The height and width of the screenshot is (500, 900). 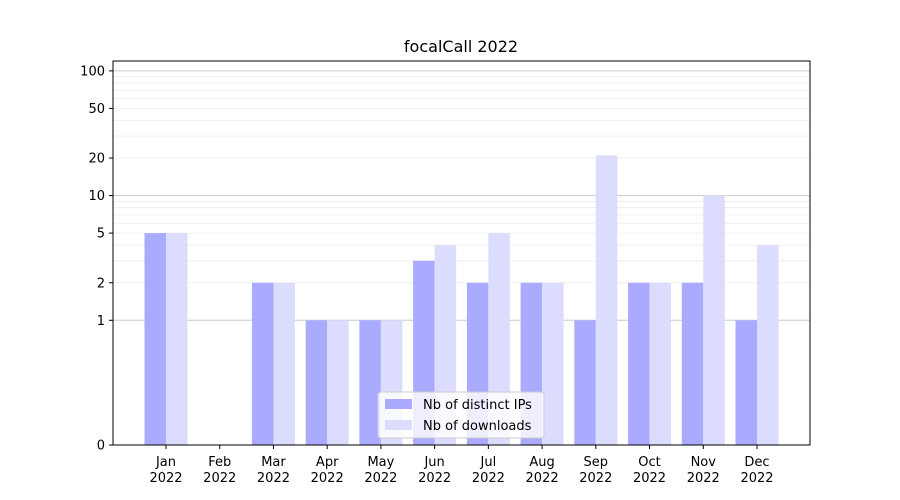 I want to click on y-tick-label: 2, so click(x=101, y=283).